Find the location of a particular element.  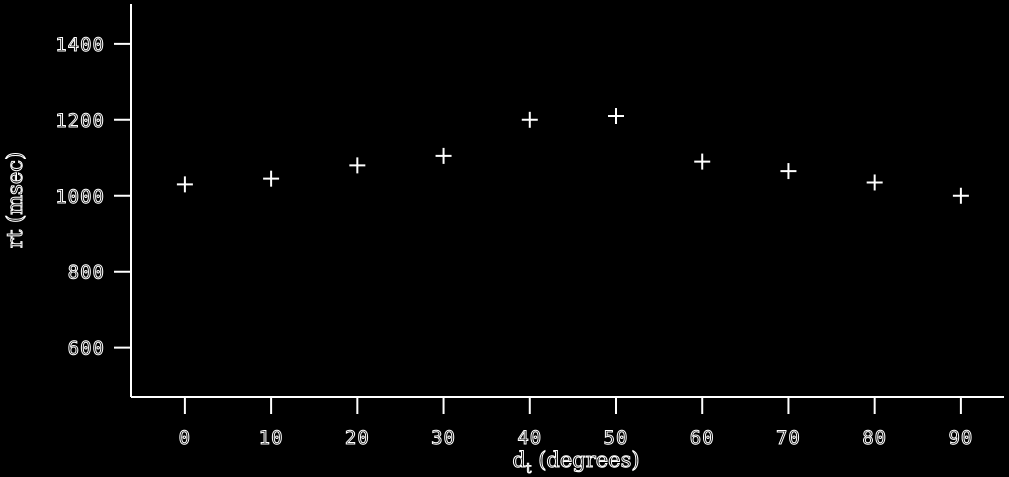

x-tick-label: 0 is located at coordinates (185, 438).